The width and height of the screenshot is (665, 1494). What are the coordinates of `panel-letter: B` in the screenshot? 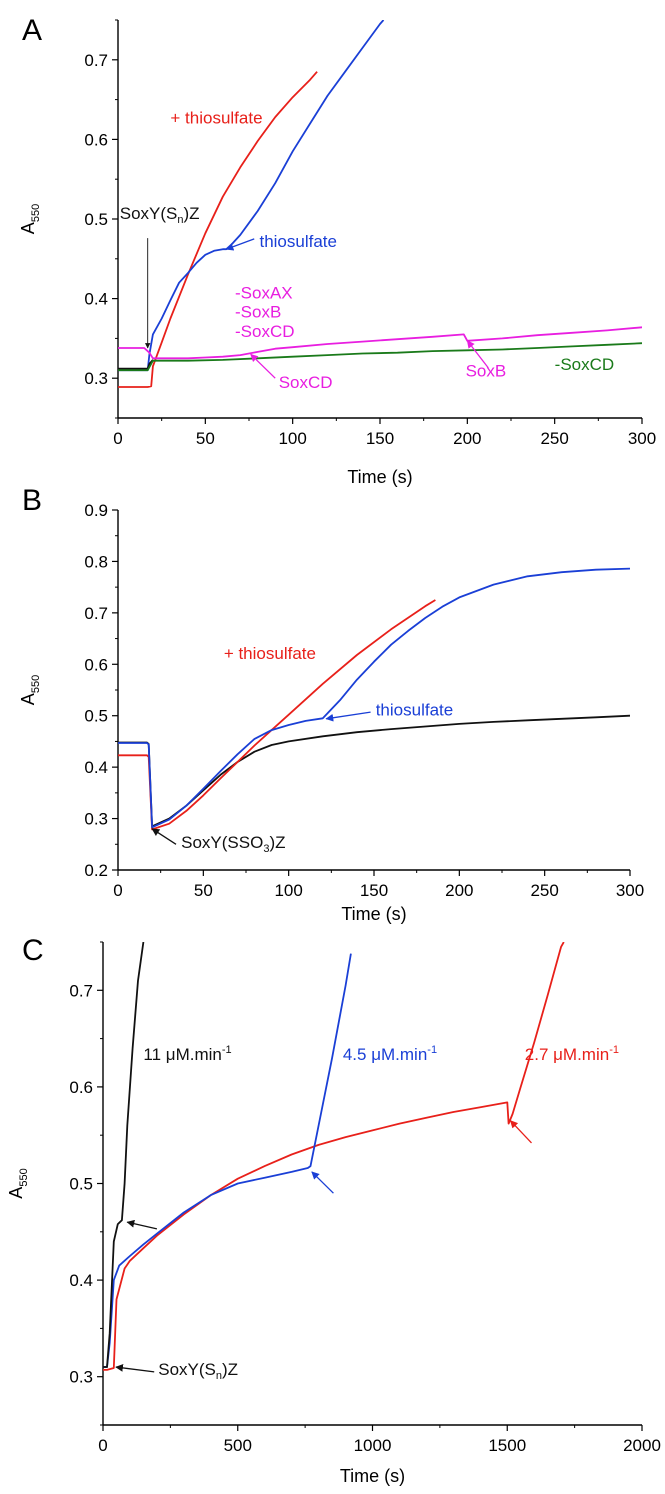 It's located at (32, 500).